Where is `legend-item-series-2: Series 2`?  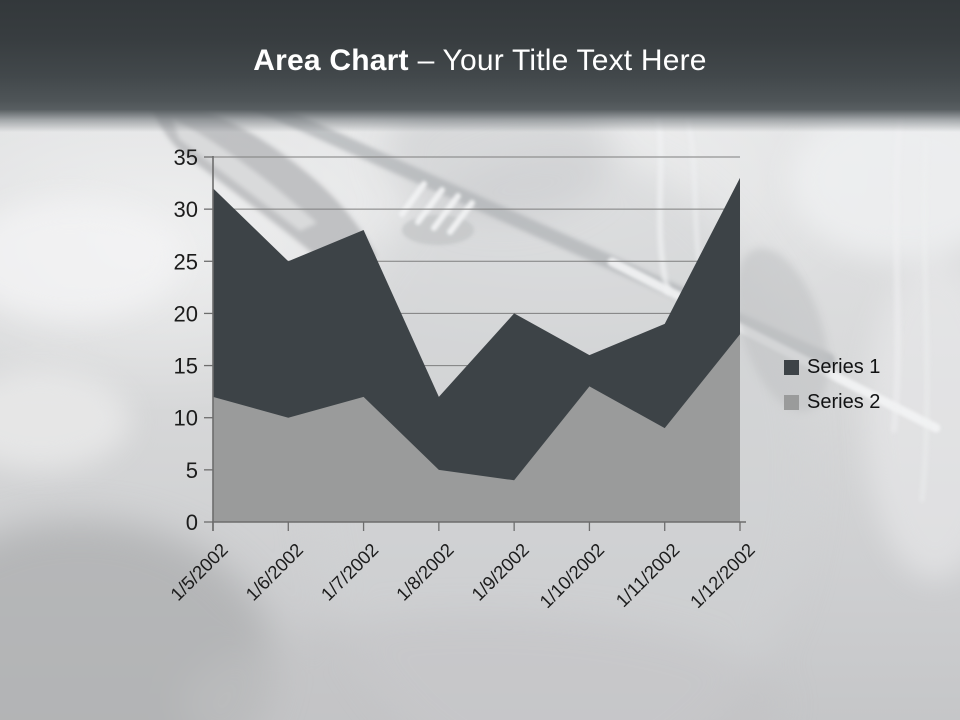
legend-item-series-2: Series 2 is located at coordinates (832, 402).